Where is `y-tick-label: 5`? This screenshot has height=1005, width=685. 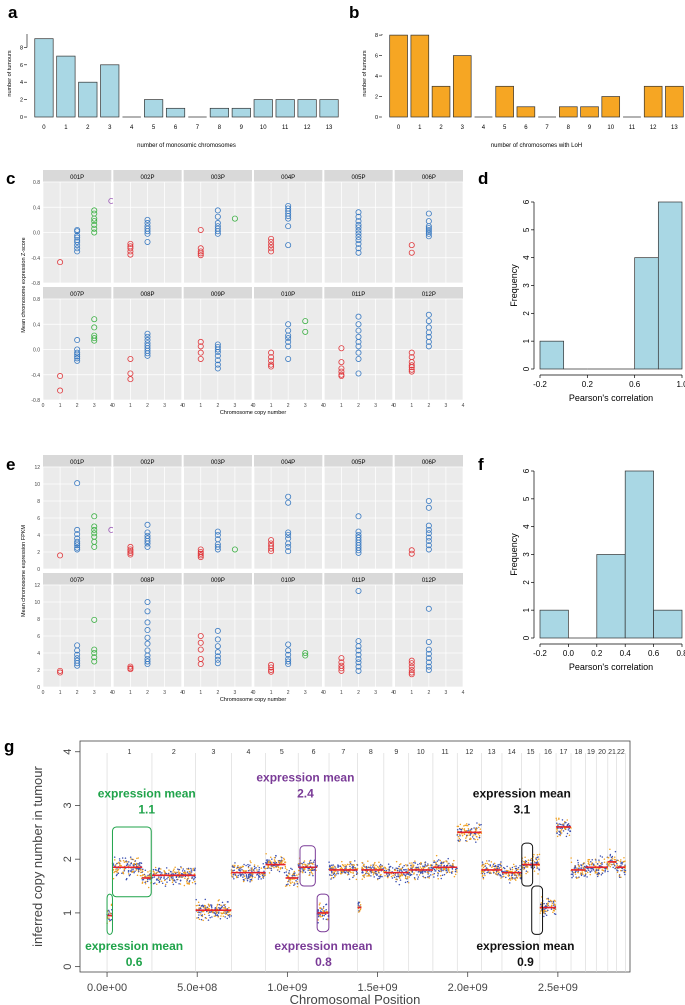
y-tick-label: 5 is located at coordinates (526, 229).